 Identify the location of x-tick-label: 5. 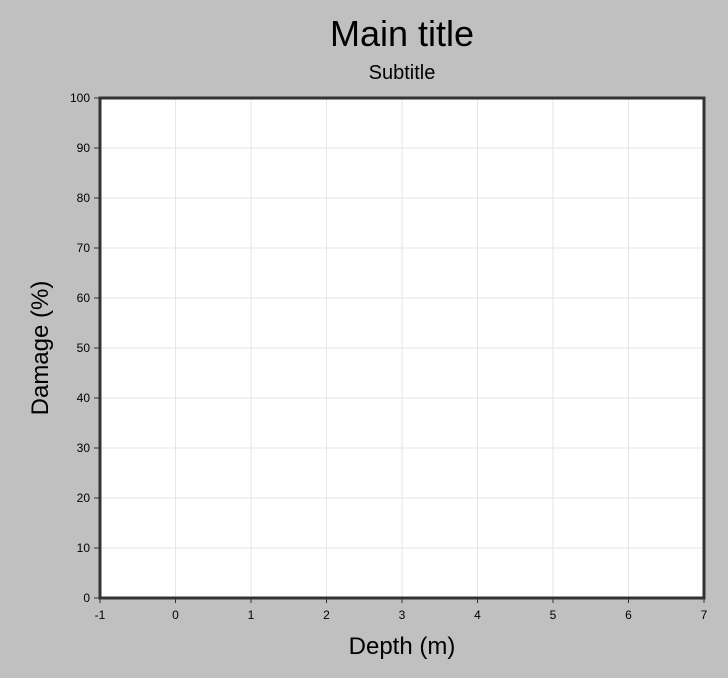
(553, 615).